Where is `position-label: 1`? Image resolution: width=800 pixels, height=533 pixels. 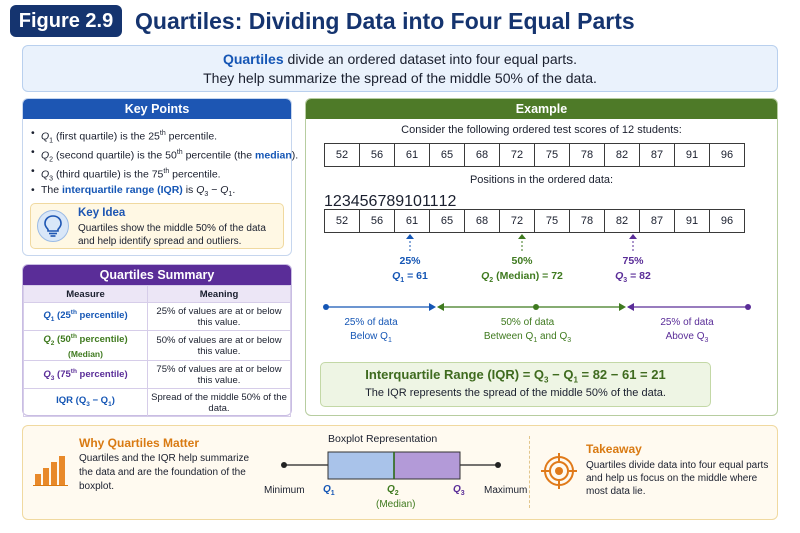
position-label: 1 is located at coordinates (328, 201).